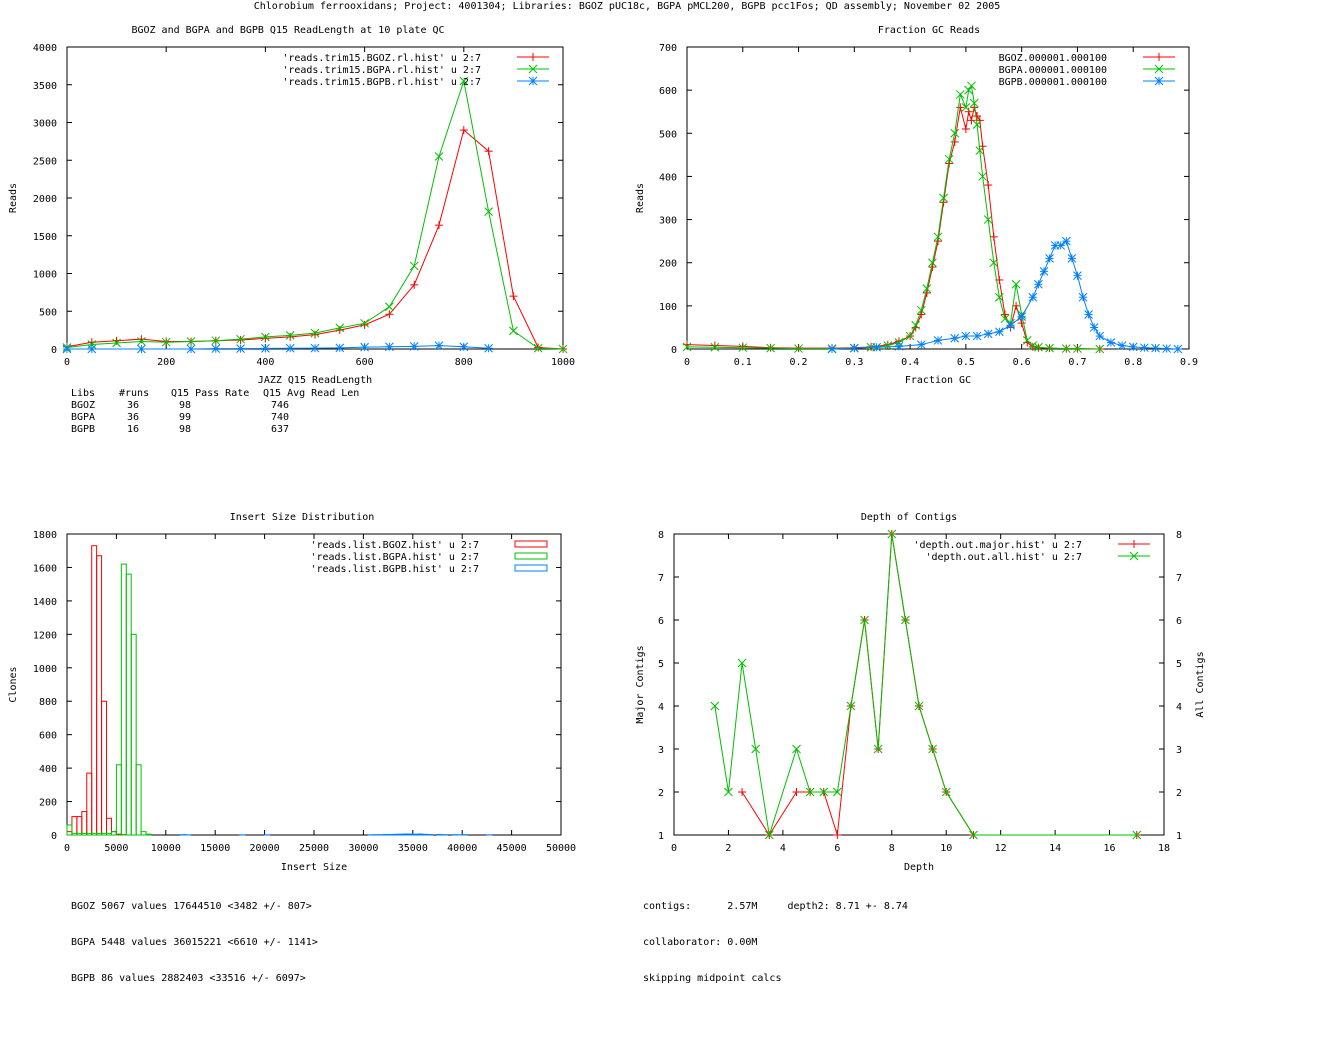  Describe the element at coordinates (302, 517) in the screenshot. I see `chart-title: Insert Size Distribution` at that location.